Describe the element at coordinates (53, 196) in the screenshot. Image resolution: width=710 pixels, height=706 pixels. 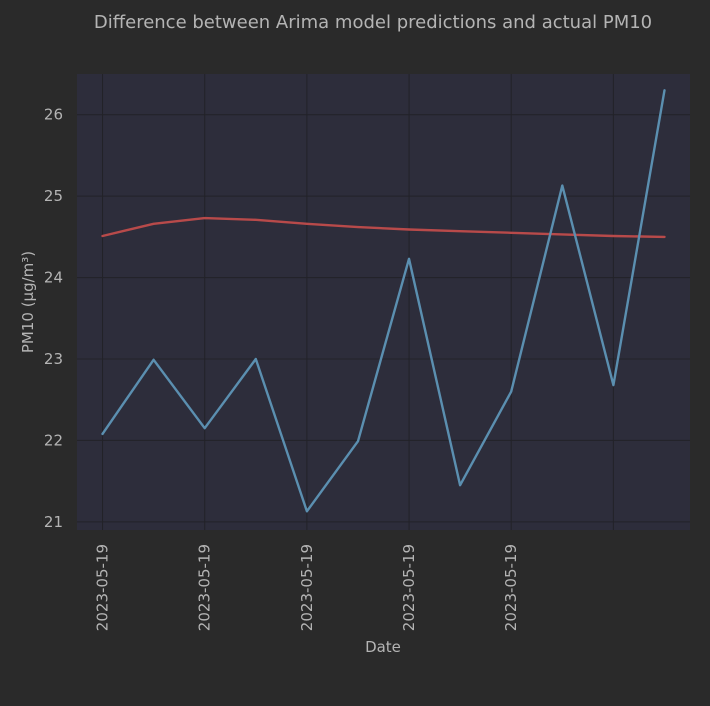
I see `y-tick-label: 25` at that location.